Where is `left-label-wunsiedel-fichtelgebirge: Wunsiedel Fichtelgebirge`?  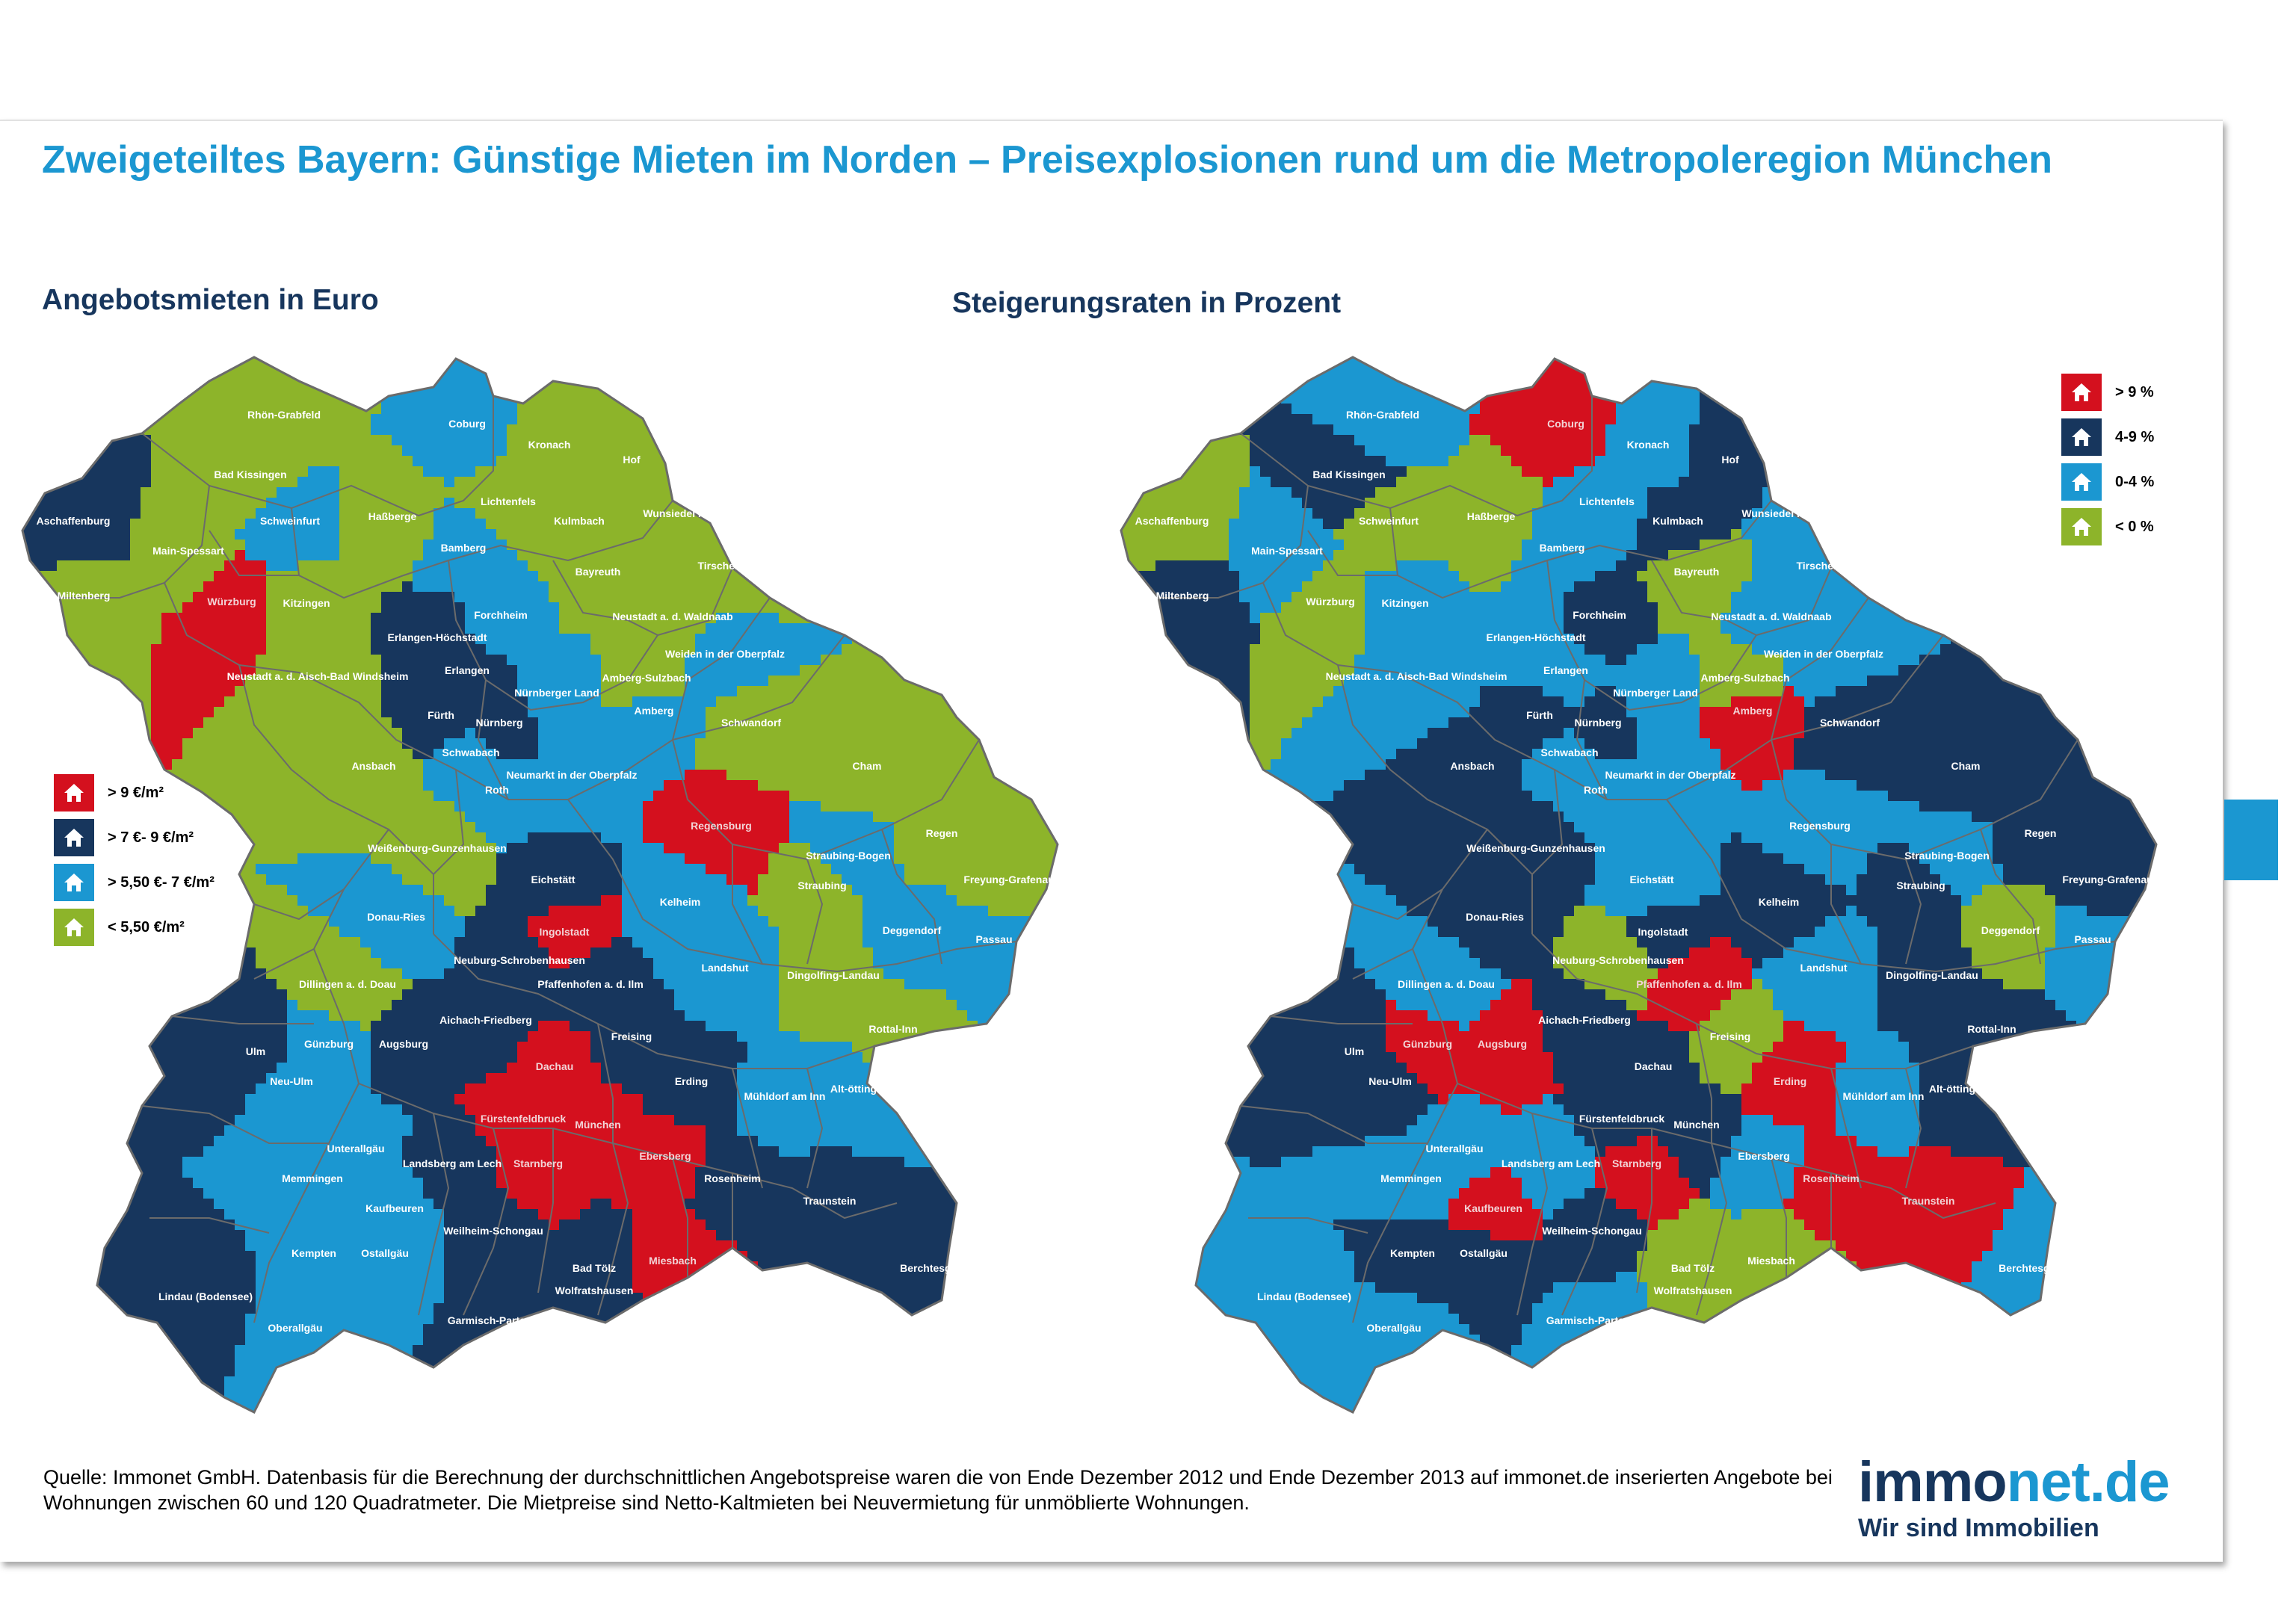 left-label-wunsiedel-fichtelgebirge: Wunsiedel Fichtelgebirge is located at coordinates (707, 513).